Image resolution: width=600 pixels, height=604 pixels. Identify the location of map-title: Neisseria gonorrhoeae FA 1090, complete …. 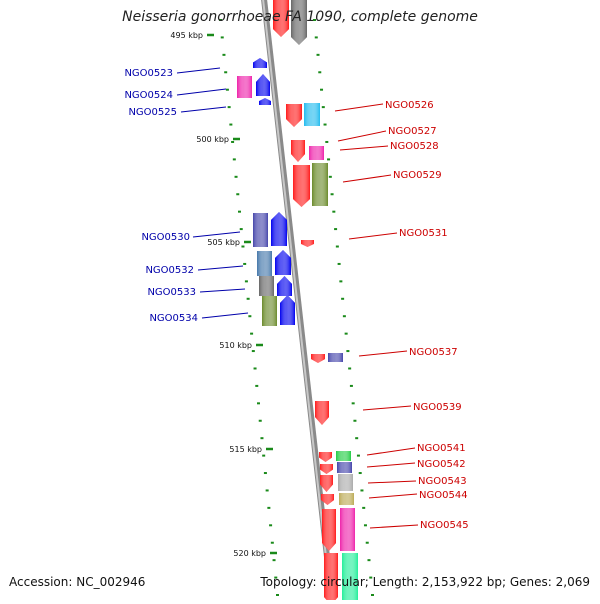
(300, 17).